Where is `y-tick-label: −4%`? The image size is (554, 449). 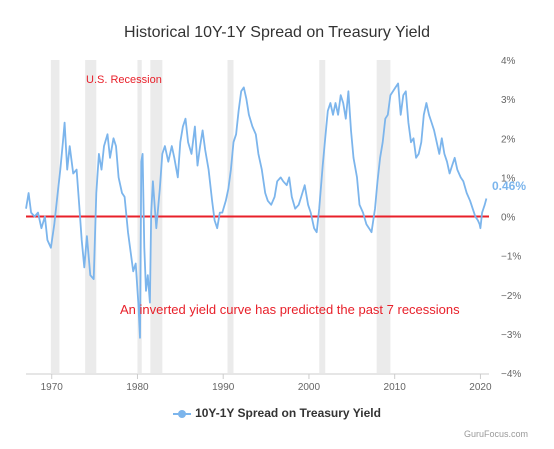
y-tick-label: −4% is located at coordinates (511, 374).